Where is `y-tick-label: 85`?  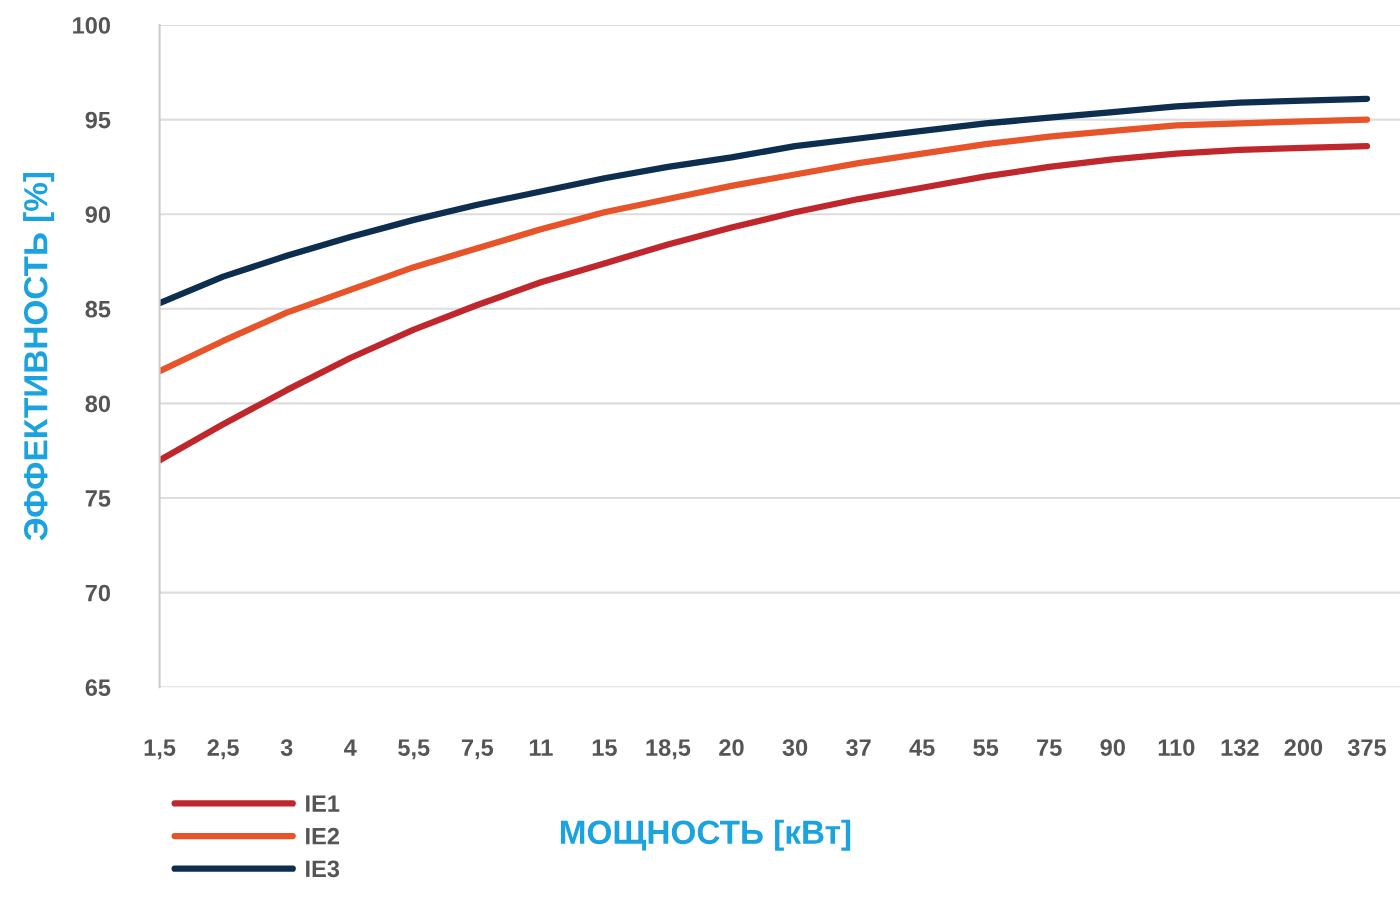
y-tick-label: 85 is located at coordinates (98, 309).